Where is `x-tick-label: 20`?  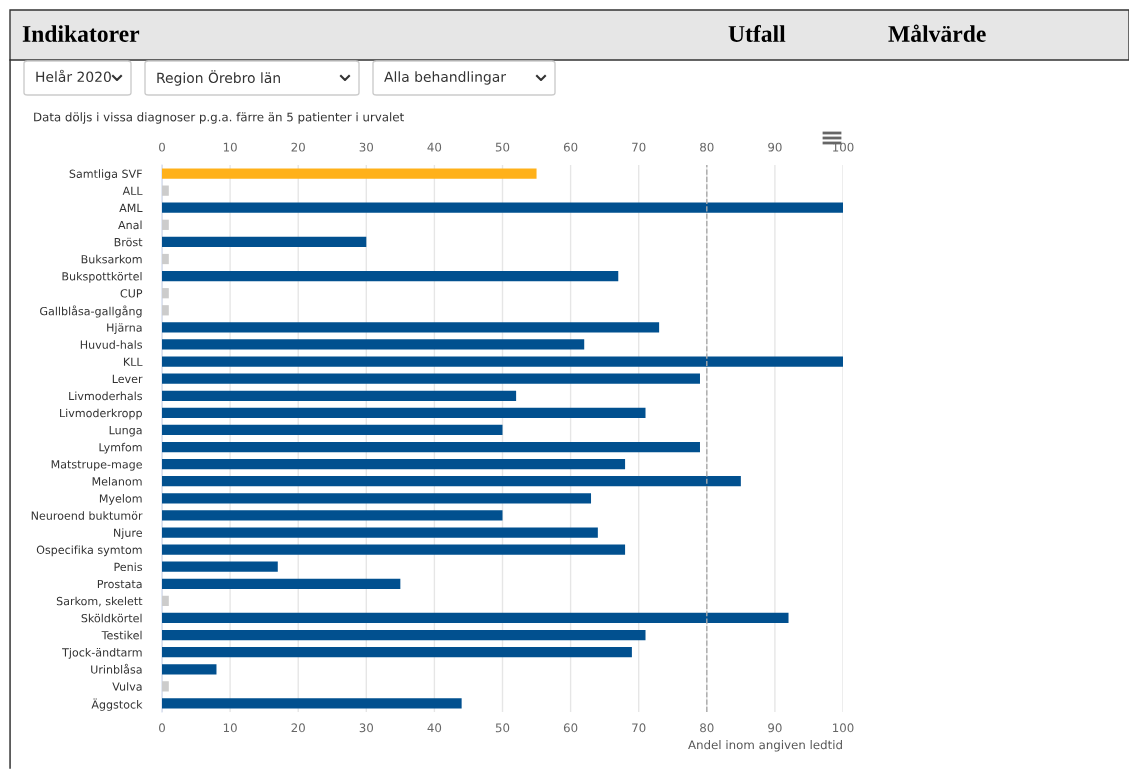
x-tick-label: 20 is located at coordinates (298, 728).